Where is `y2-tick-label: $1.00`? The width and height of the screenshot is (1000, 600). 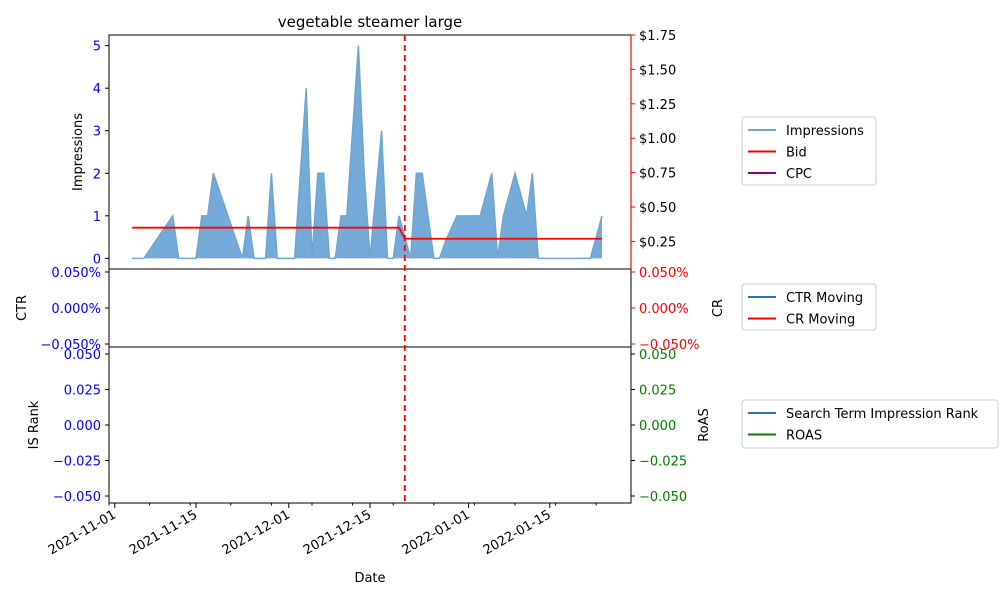
y2-tick-label: $1.00 is located at coordinates (657, 139).